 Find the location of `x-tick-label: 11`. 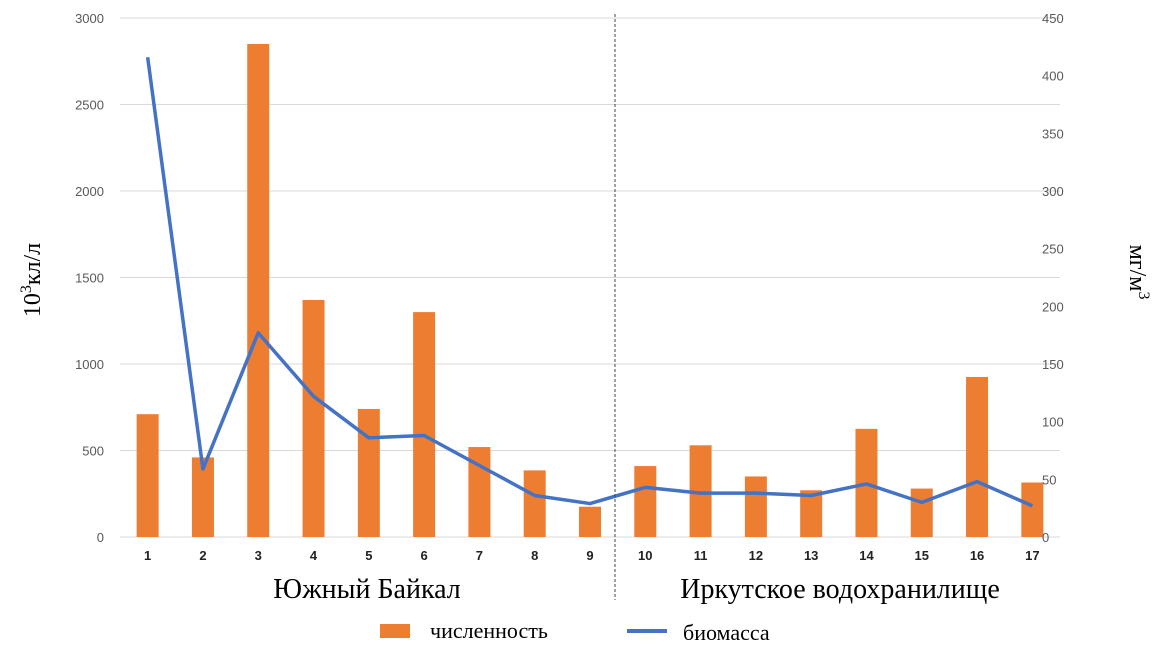

x-tick-label: 11 is located at coordinates (701, 555).